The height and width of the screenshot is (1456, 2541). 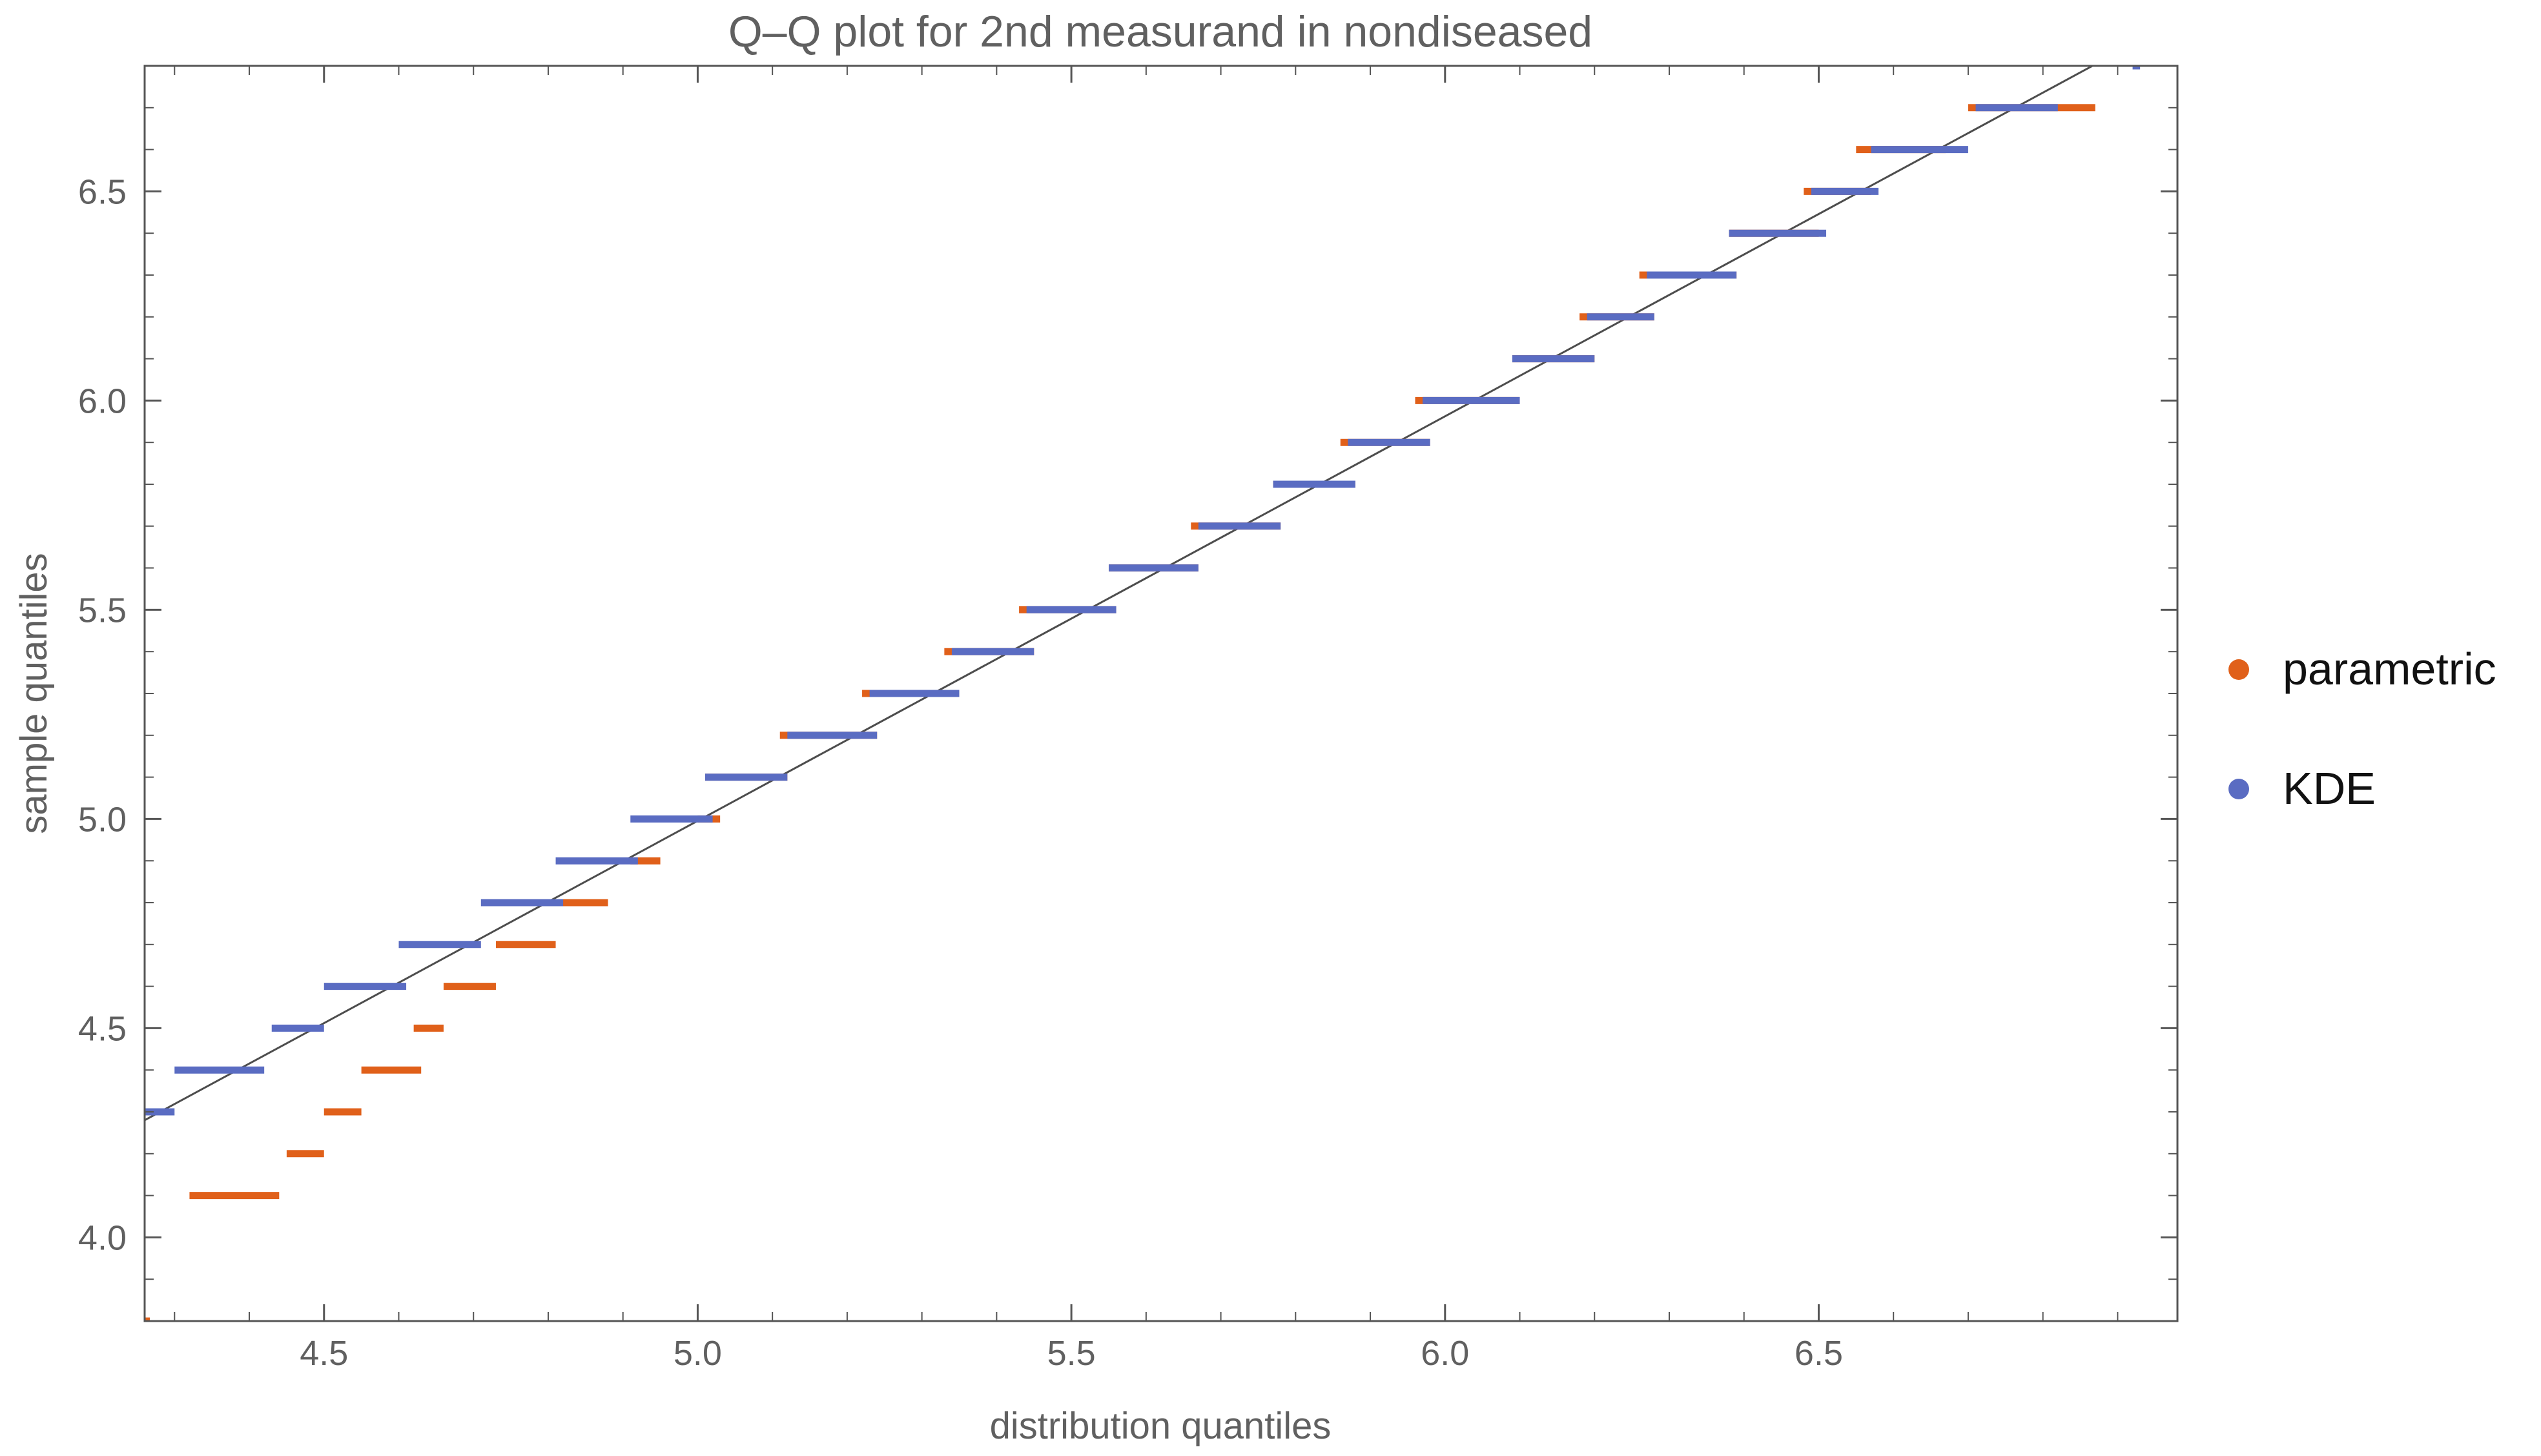 What do you see at coordinates (1071, 1353) in the screenshot?
I see `x-tick-label-2: 5.5` at bounding box center [1071, 1353].